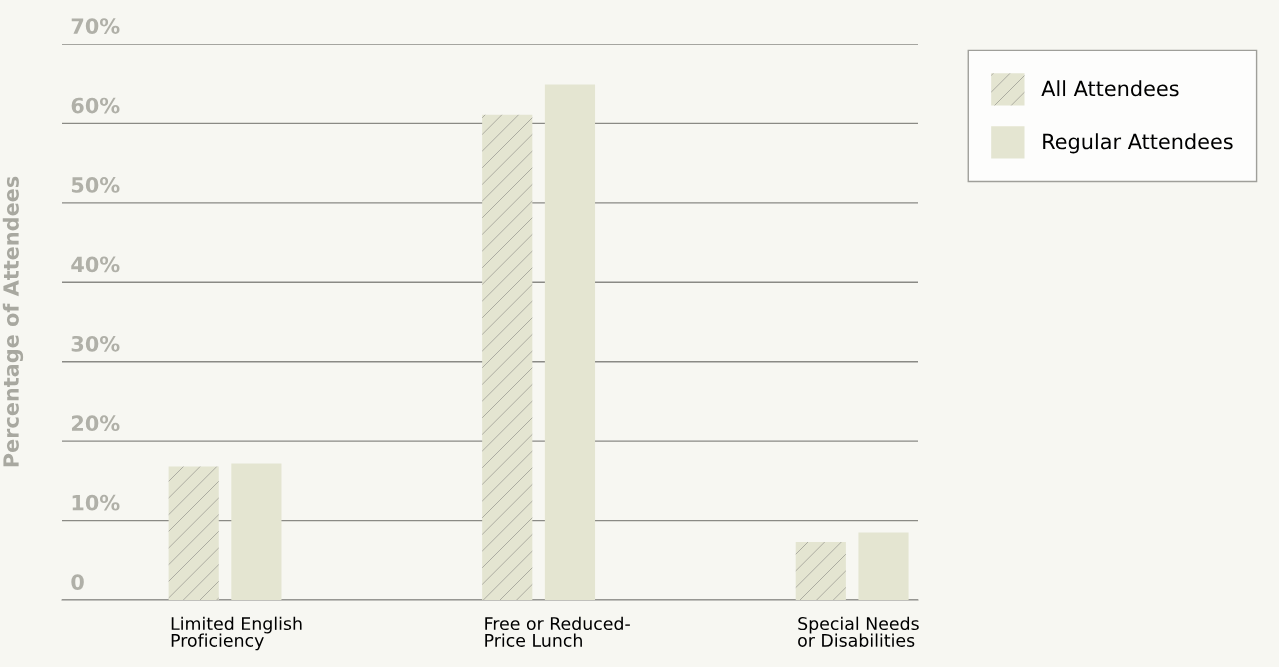  I want to click on y-tick-label: 50%, so click(95, 185).